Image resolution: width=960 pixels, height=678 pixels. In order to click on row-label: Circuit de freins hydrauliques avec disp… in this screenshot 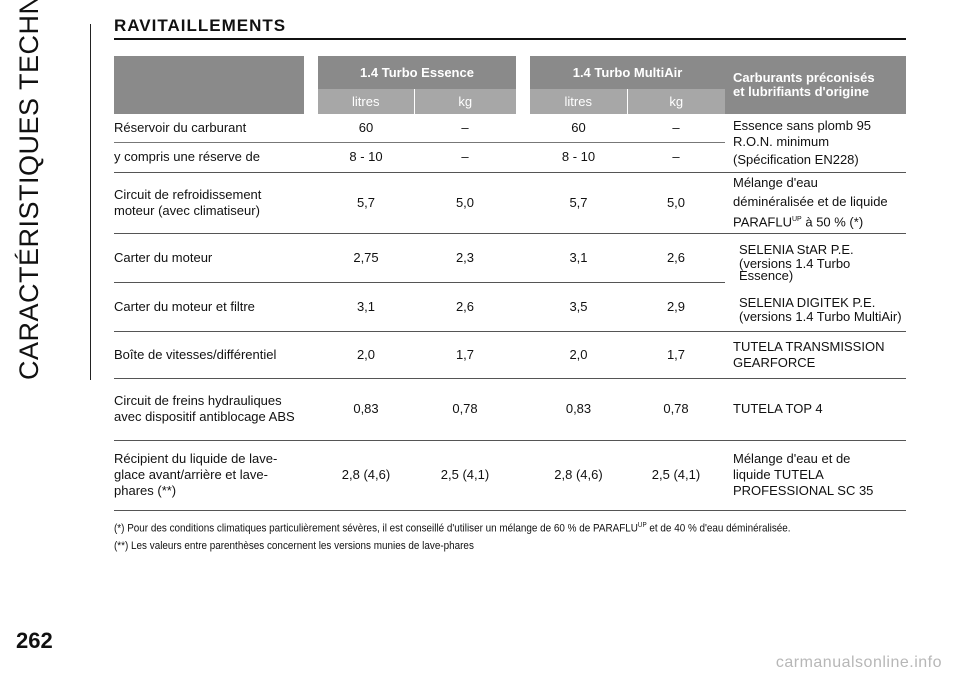, I will do `click(209, 409)`.